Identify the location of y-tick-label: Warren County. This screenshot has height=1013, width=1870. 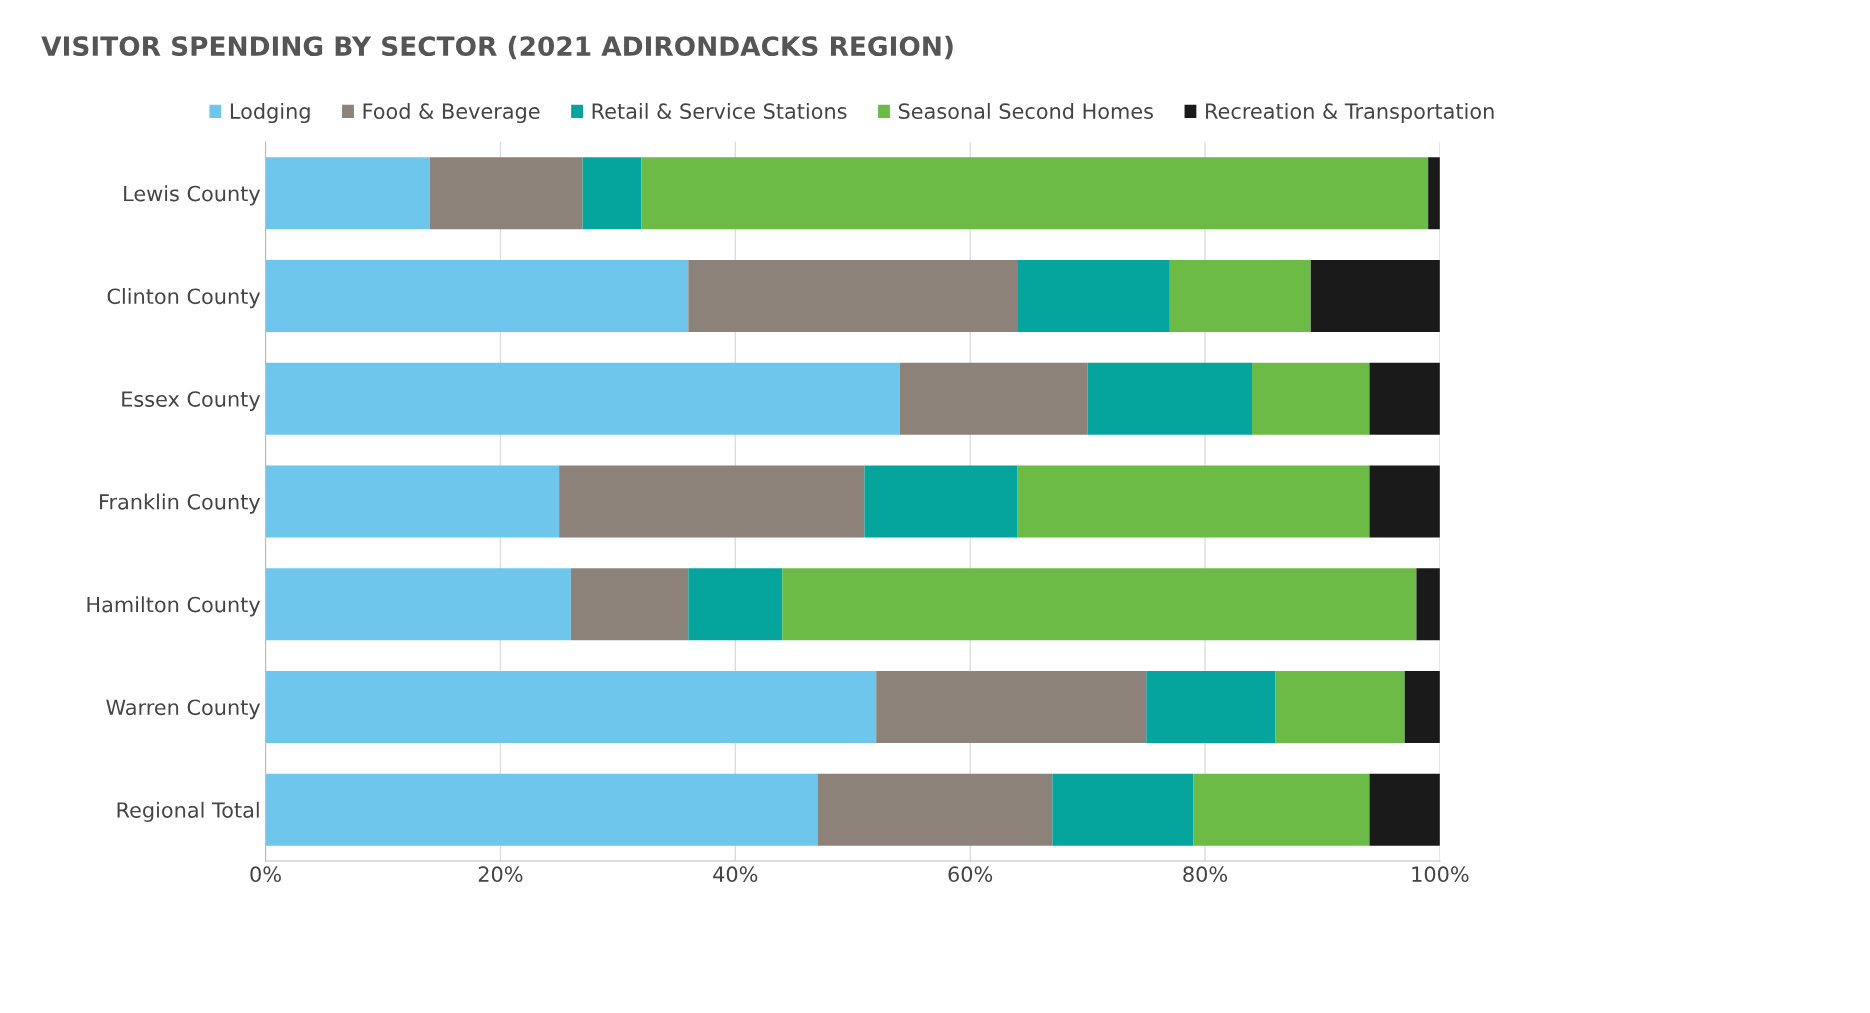
(183, 709).